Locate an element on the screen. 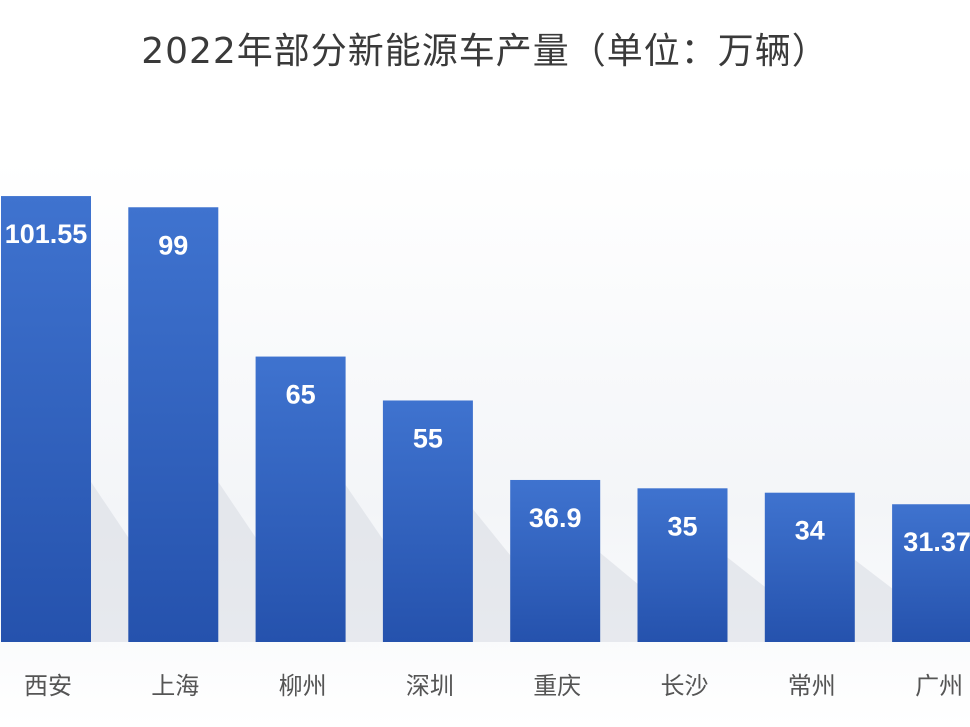 The image size is (970, 727). data-label: 31.37 is located at coordinates (936, 542).